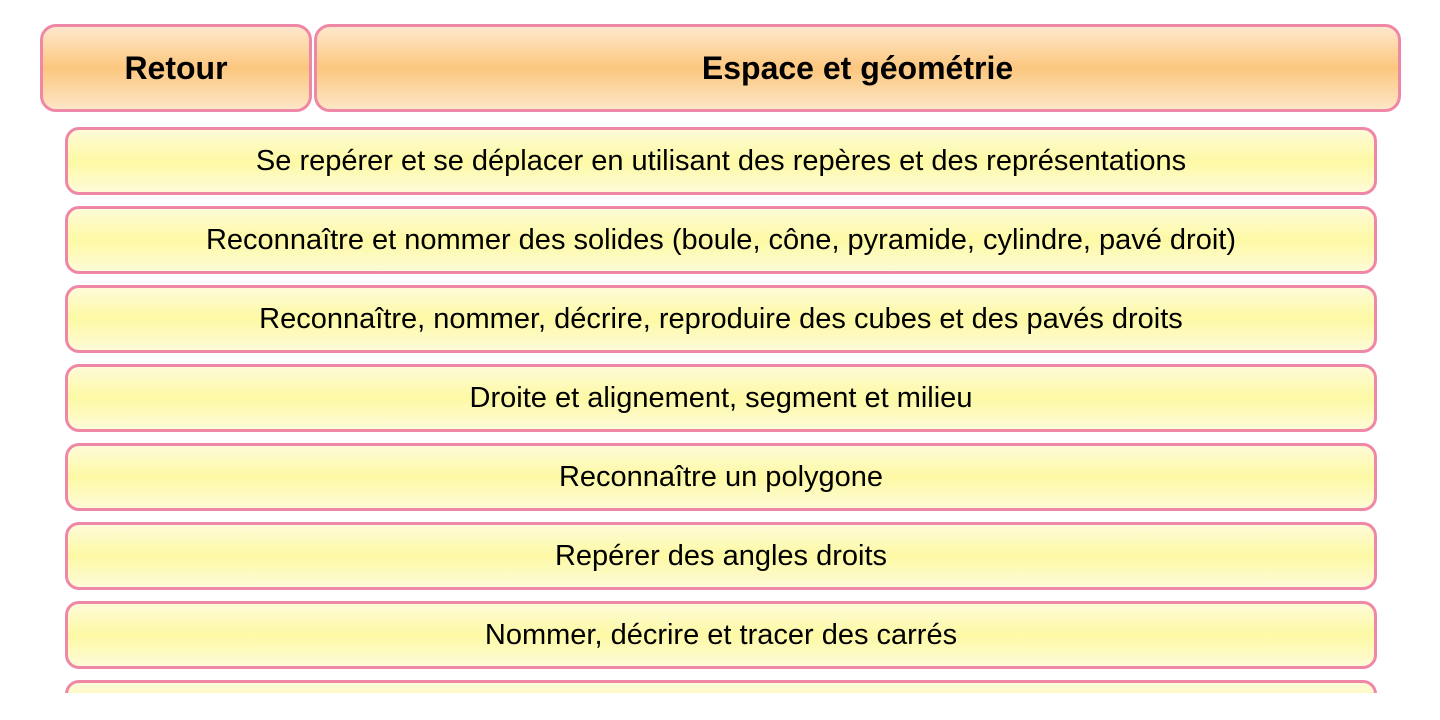 The height and width of the screenshot is (720, 1440). Describe the element at coordinates (857, 68) in the screenshot. I see `page-title: Espace et géométrie` at that location.